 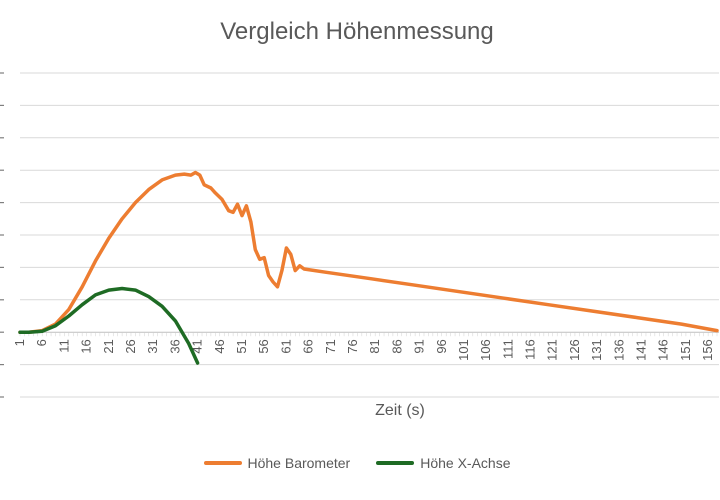 What do you see at coordinates (357, 463) in the screenshot?
I see `legend: Höhe Barometer Höhe X-Achse` at bounding box center [357, 463].